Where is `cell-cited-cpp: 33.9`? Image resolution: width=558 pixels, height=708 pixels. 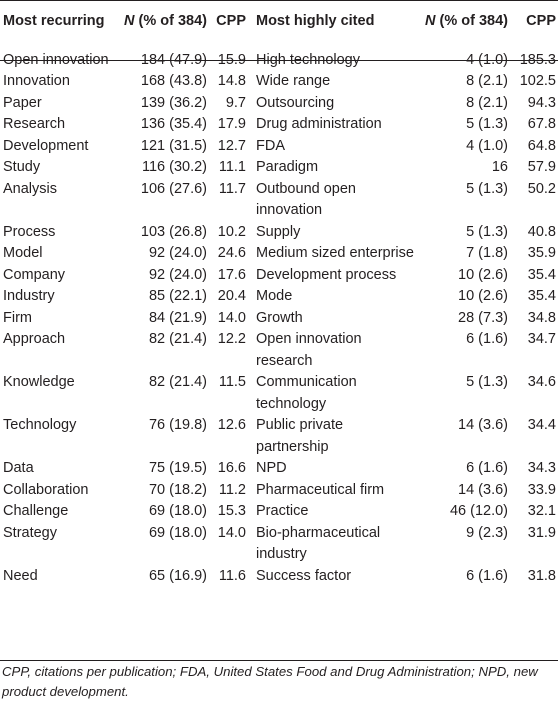 cell-cited-cpp: 33.9 is located at coordinates (541, 489).